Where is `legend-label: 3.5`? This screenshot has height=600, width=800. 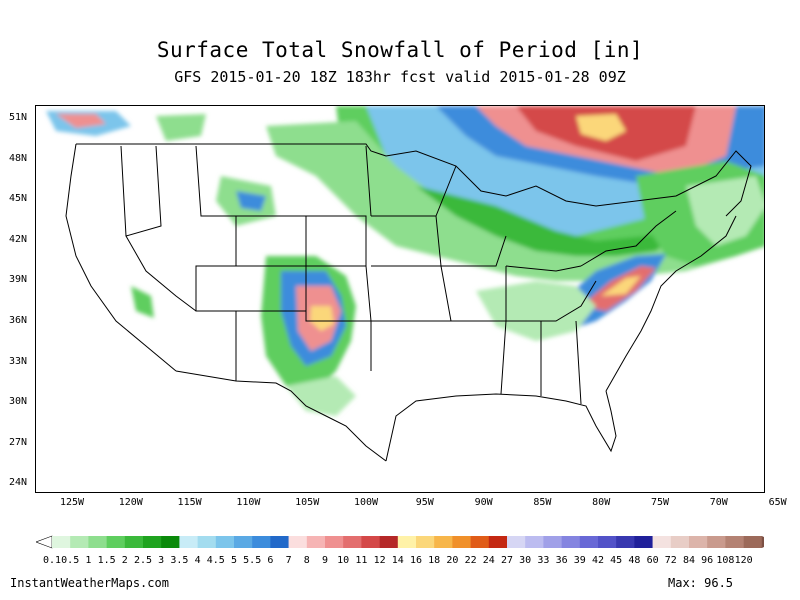
legend-label: 3.5 is located at coordinates (179, 560).